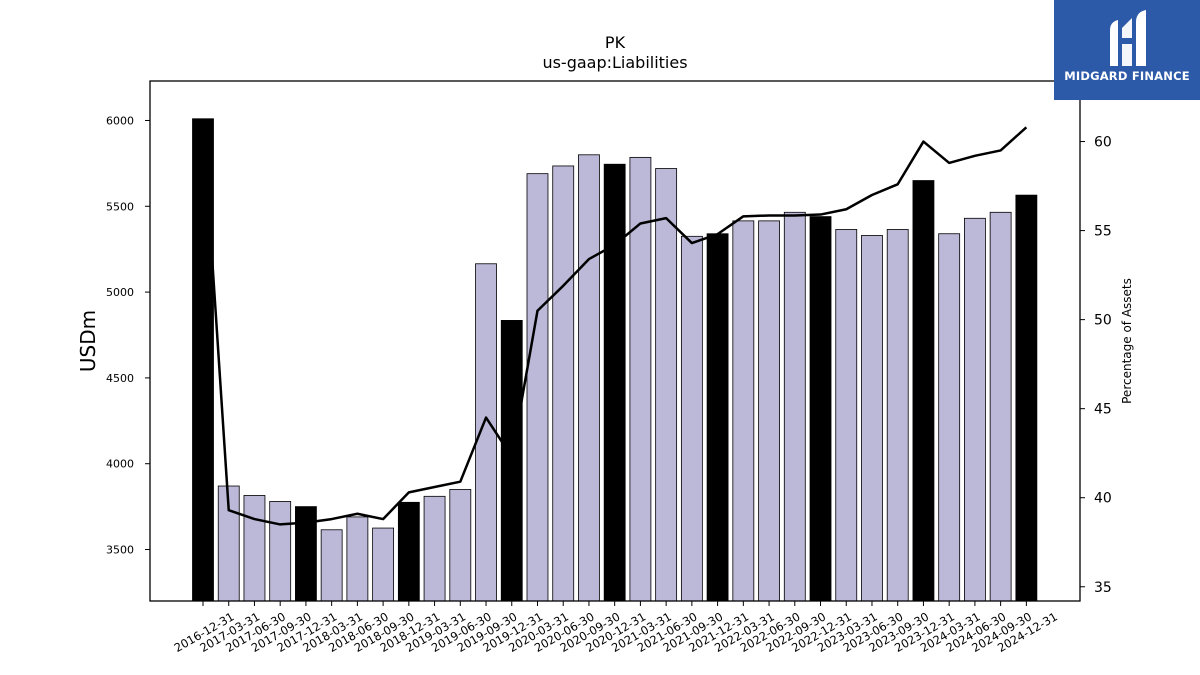 The width and height of the screenshot is (1200, 675). I want to click on y-tick-label: 5000, so click(120, 292).